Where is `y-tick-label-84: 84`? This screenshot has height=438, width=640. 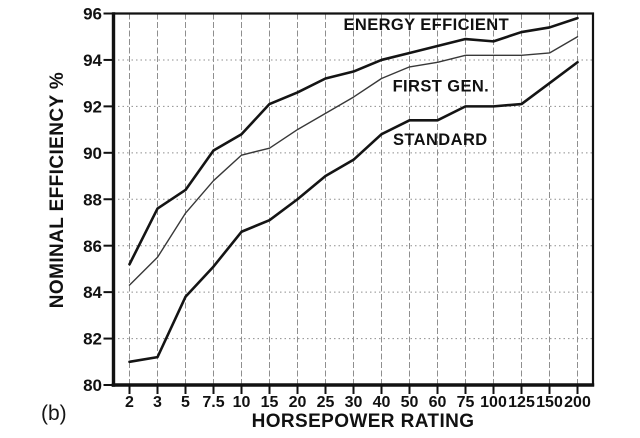 y-tick-label-84: 84 is located at coordinates (92, 292).